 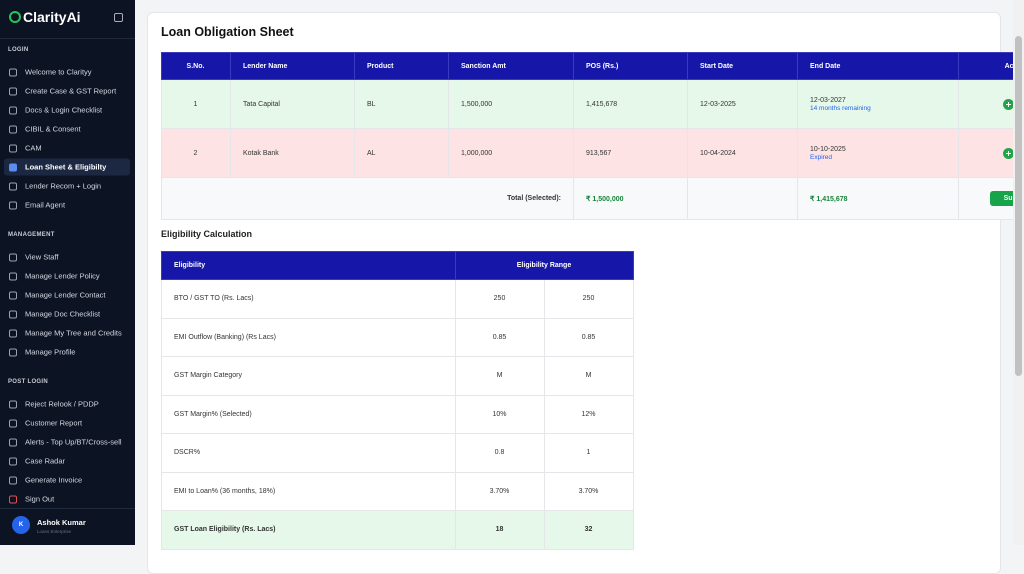 I want to click on eligibility-row: EMI to Loan% (36 months, 18%)3.70%3.70%, so click(x=398, y=491).